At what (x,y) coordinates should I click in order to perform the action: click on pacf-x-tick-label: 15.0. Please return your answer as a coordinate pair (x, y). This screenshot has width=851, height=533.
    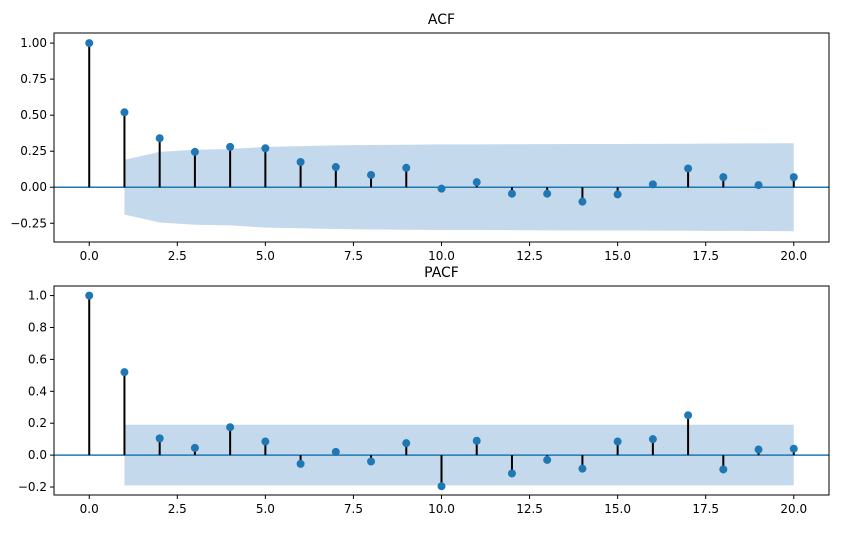
    Looking at the image, I should click on (617, 509).